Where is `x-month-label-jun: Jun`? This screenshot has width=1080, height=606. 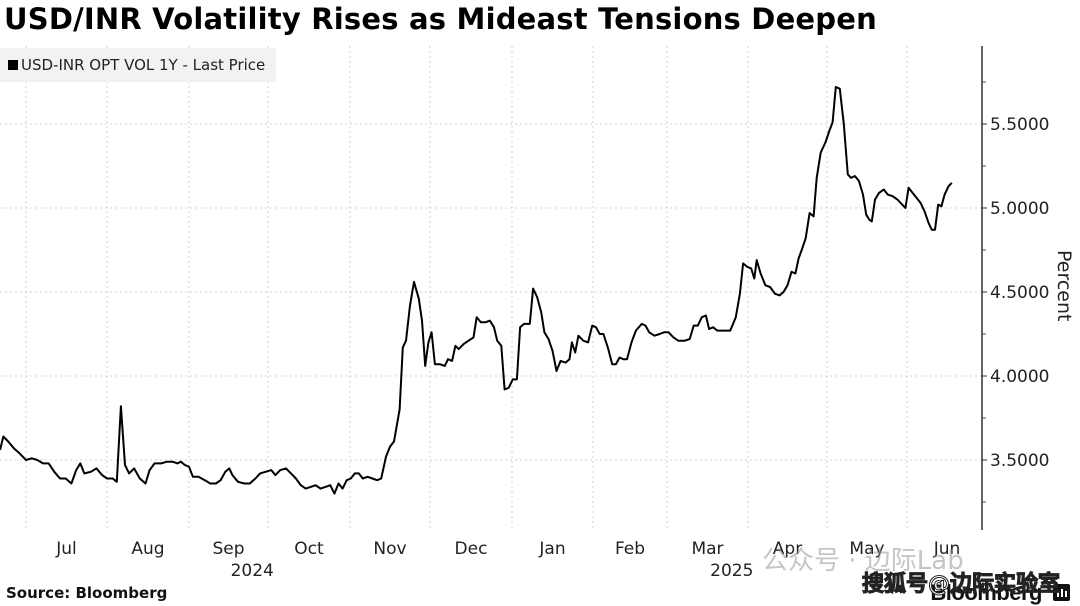 x-month-label-jun: Jun is located at coordinates (947, 549).